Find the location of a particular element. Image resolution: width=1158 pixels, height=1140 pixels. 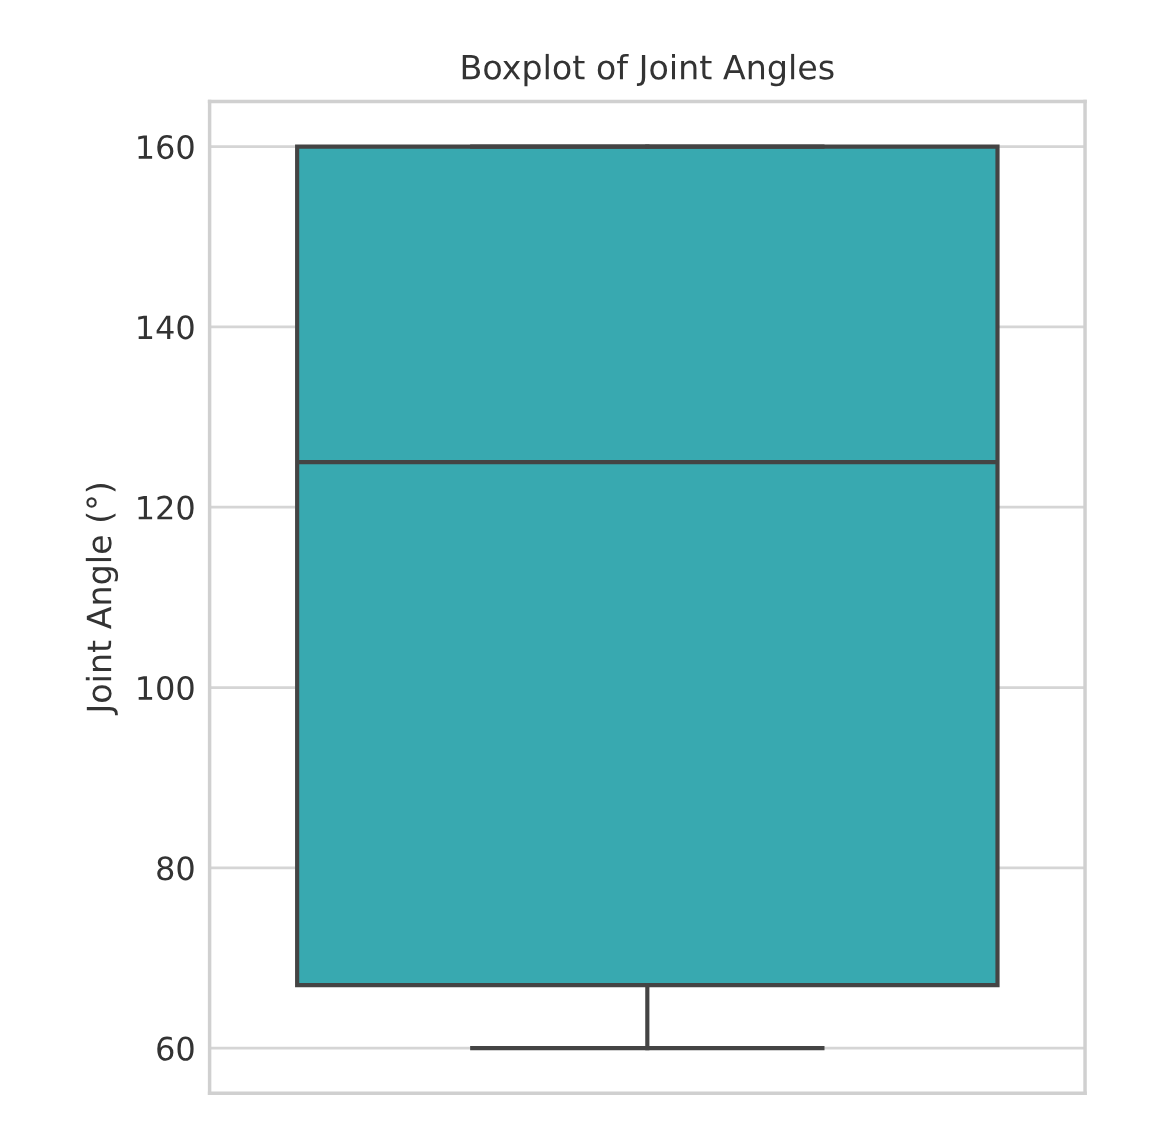

y-tick-label: 120 is located at coordinates (166, 507).